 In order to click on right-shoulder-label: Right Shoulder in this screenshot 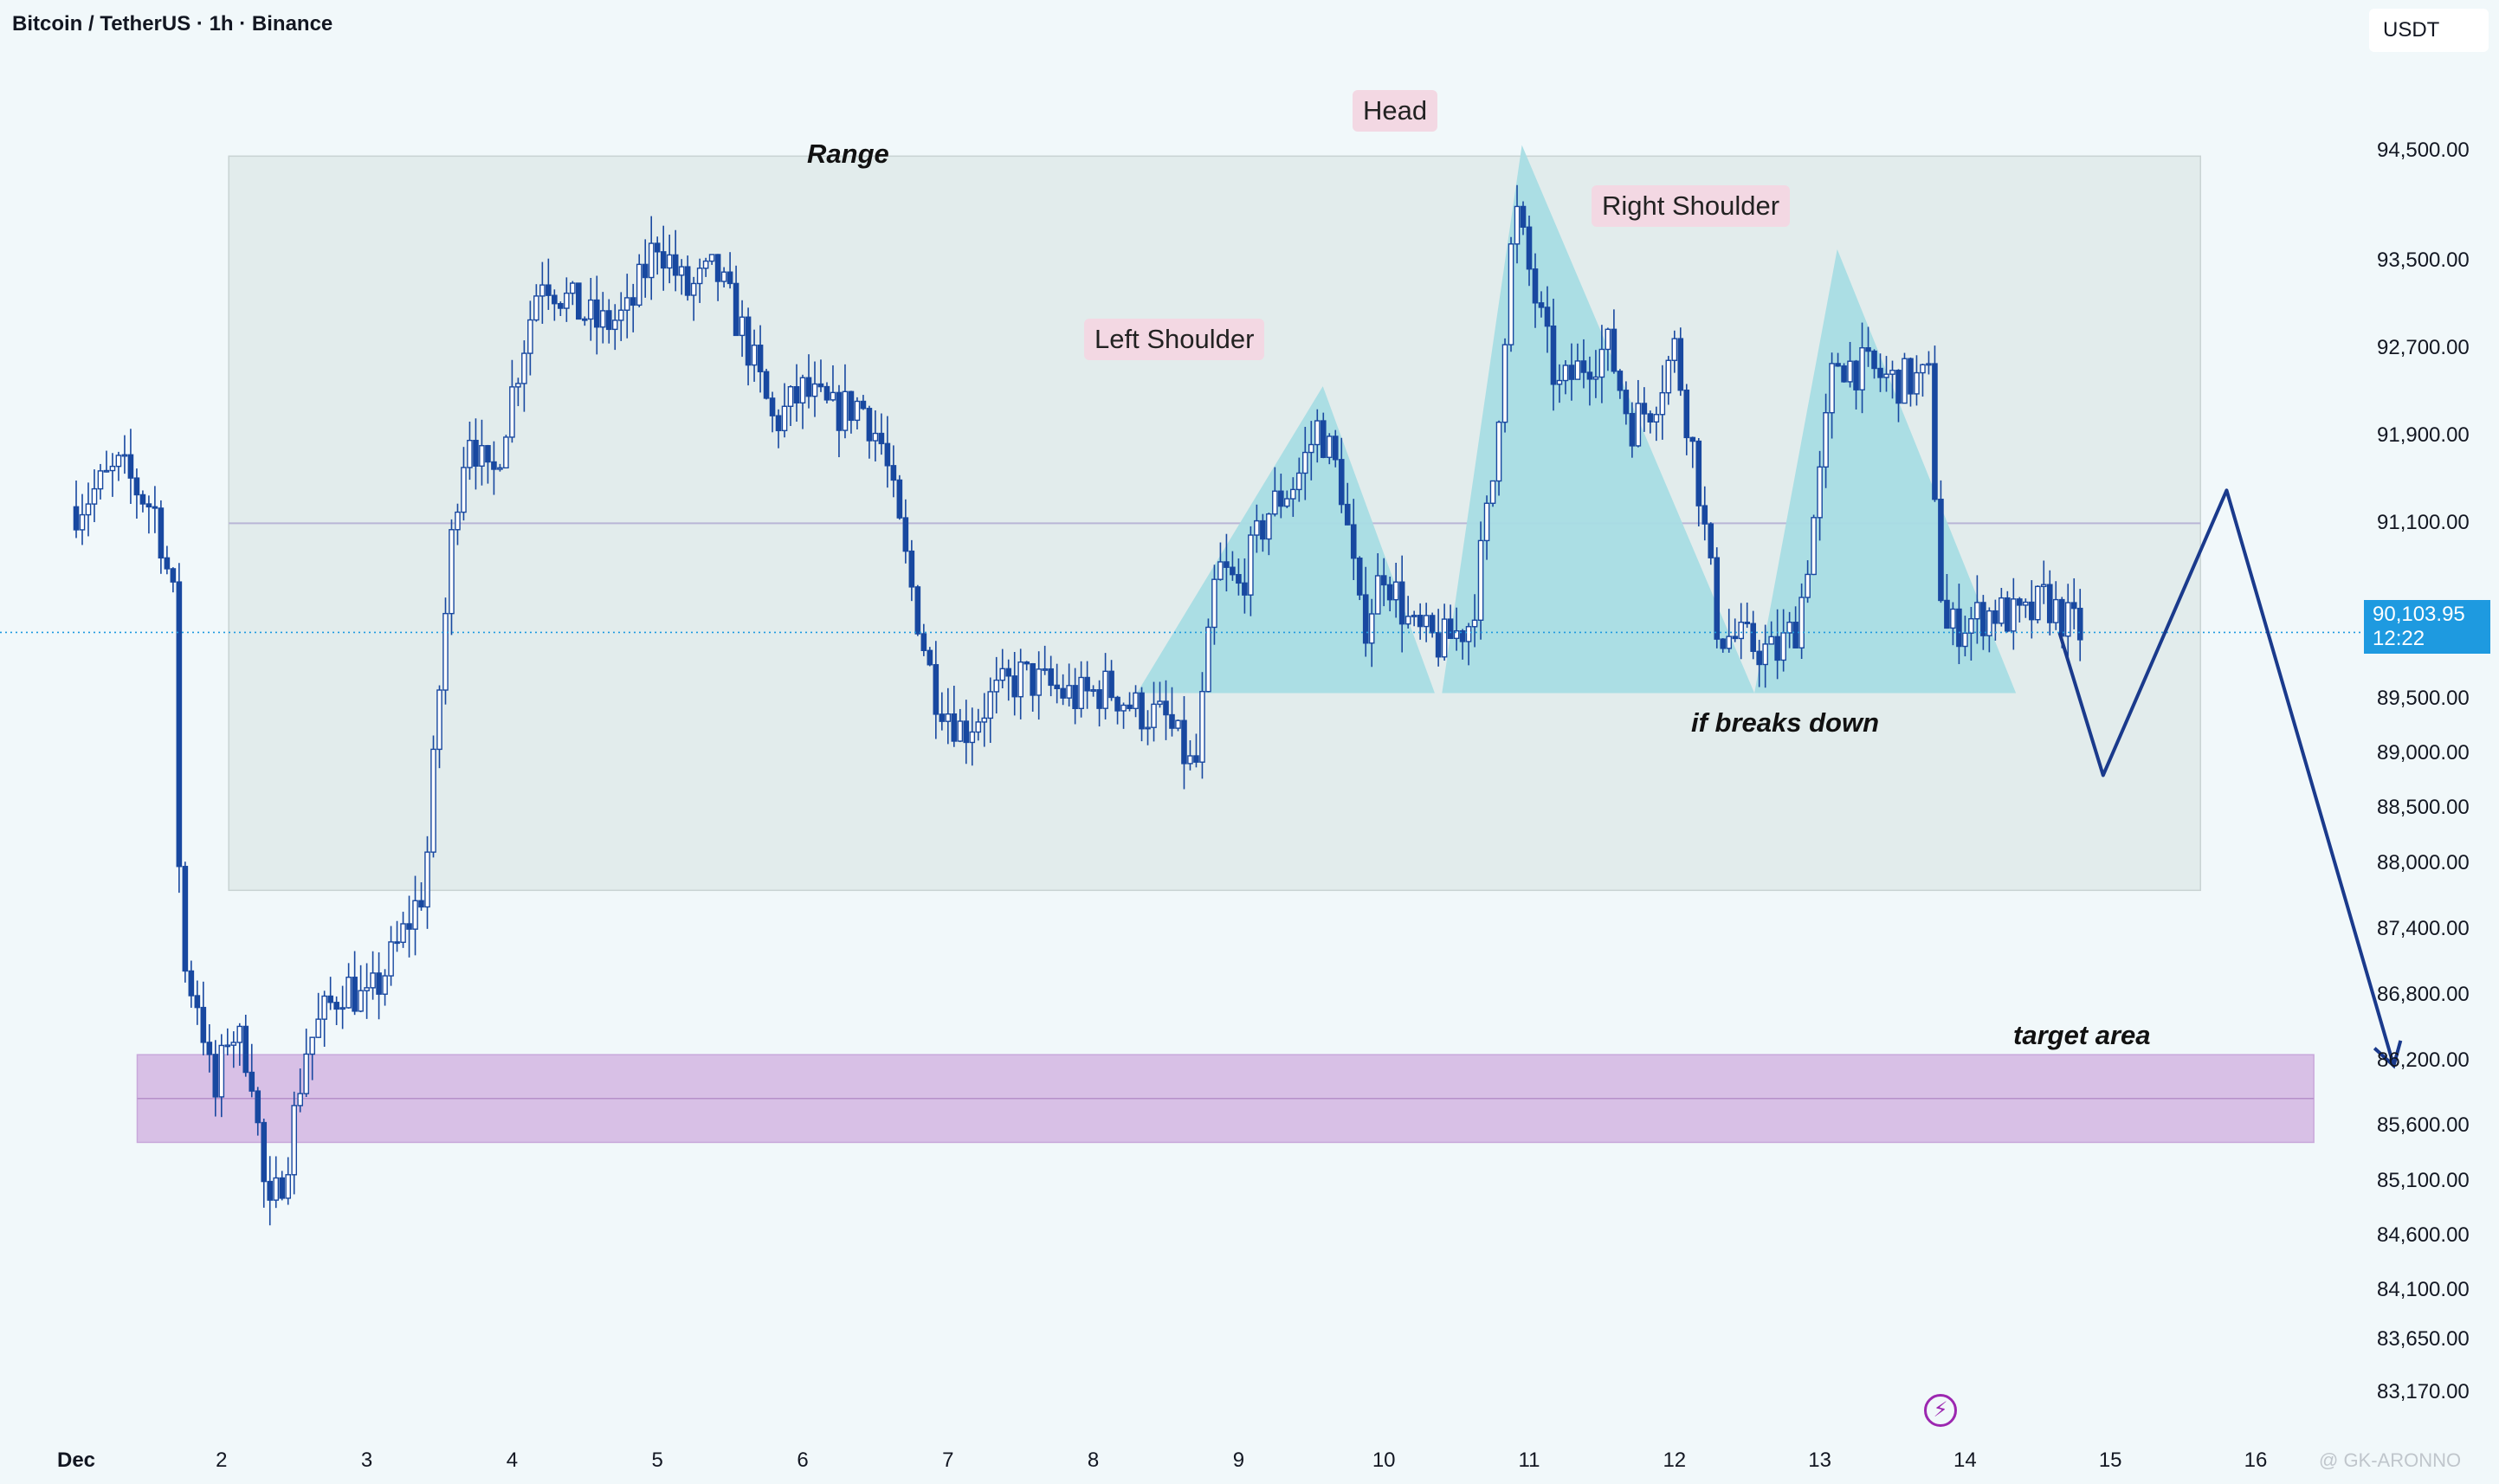, I will do `click(1691, 206)`.